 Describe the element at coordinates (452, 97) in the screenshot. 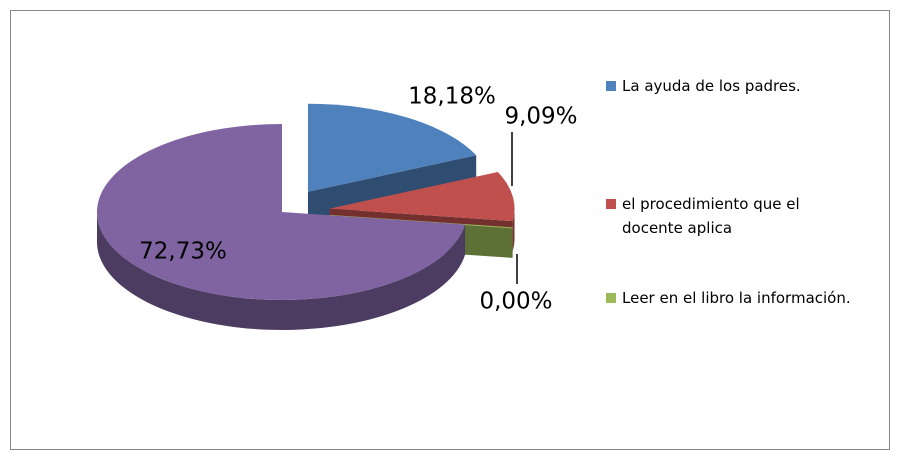

I see `data-label: 18,18%` at that location.